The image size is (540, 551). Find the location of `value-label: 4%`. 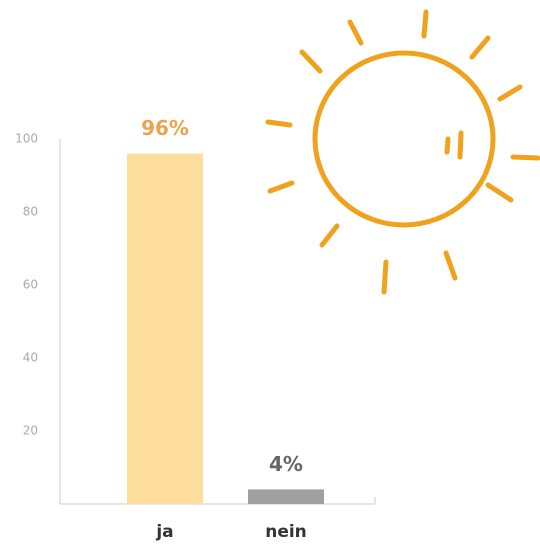

value-label: 4% is located at coordinates (286, 464).